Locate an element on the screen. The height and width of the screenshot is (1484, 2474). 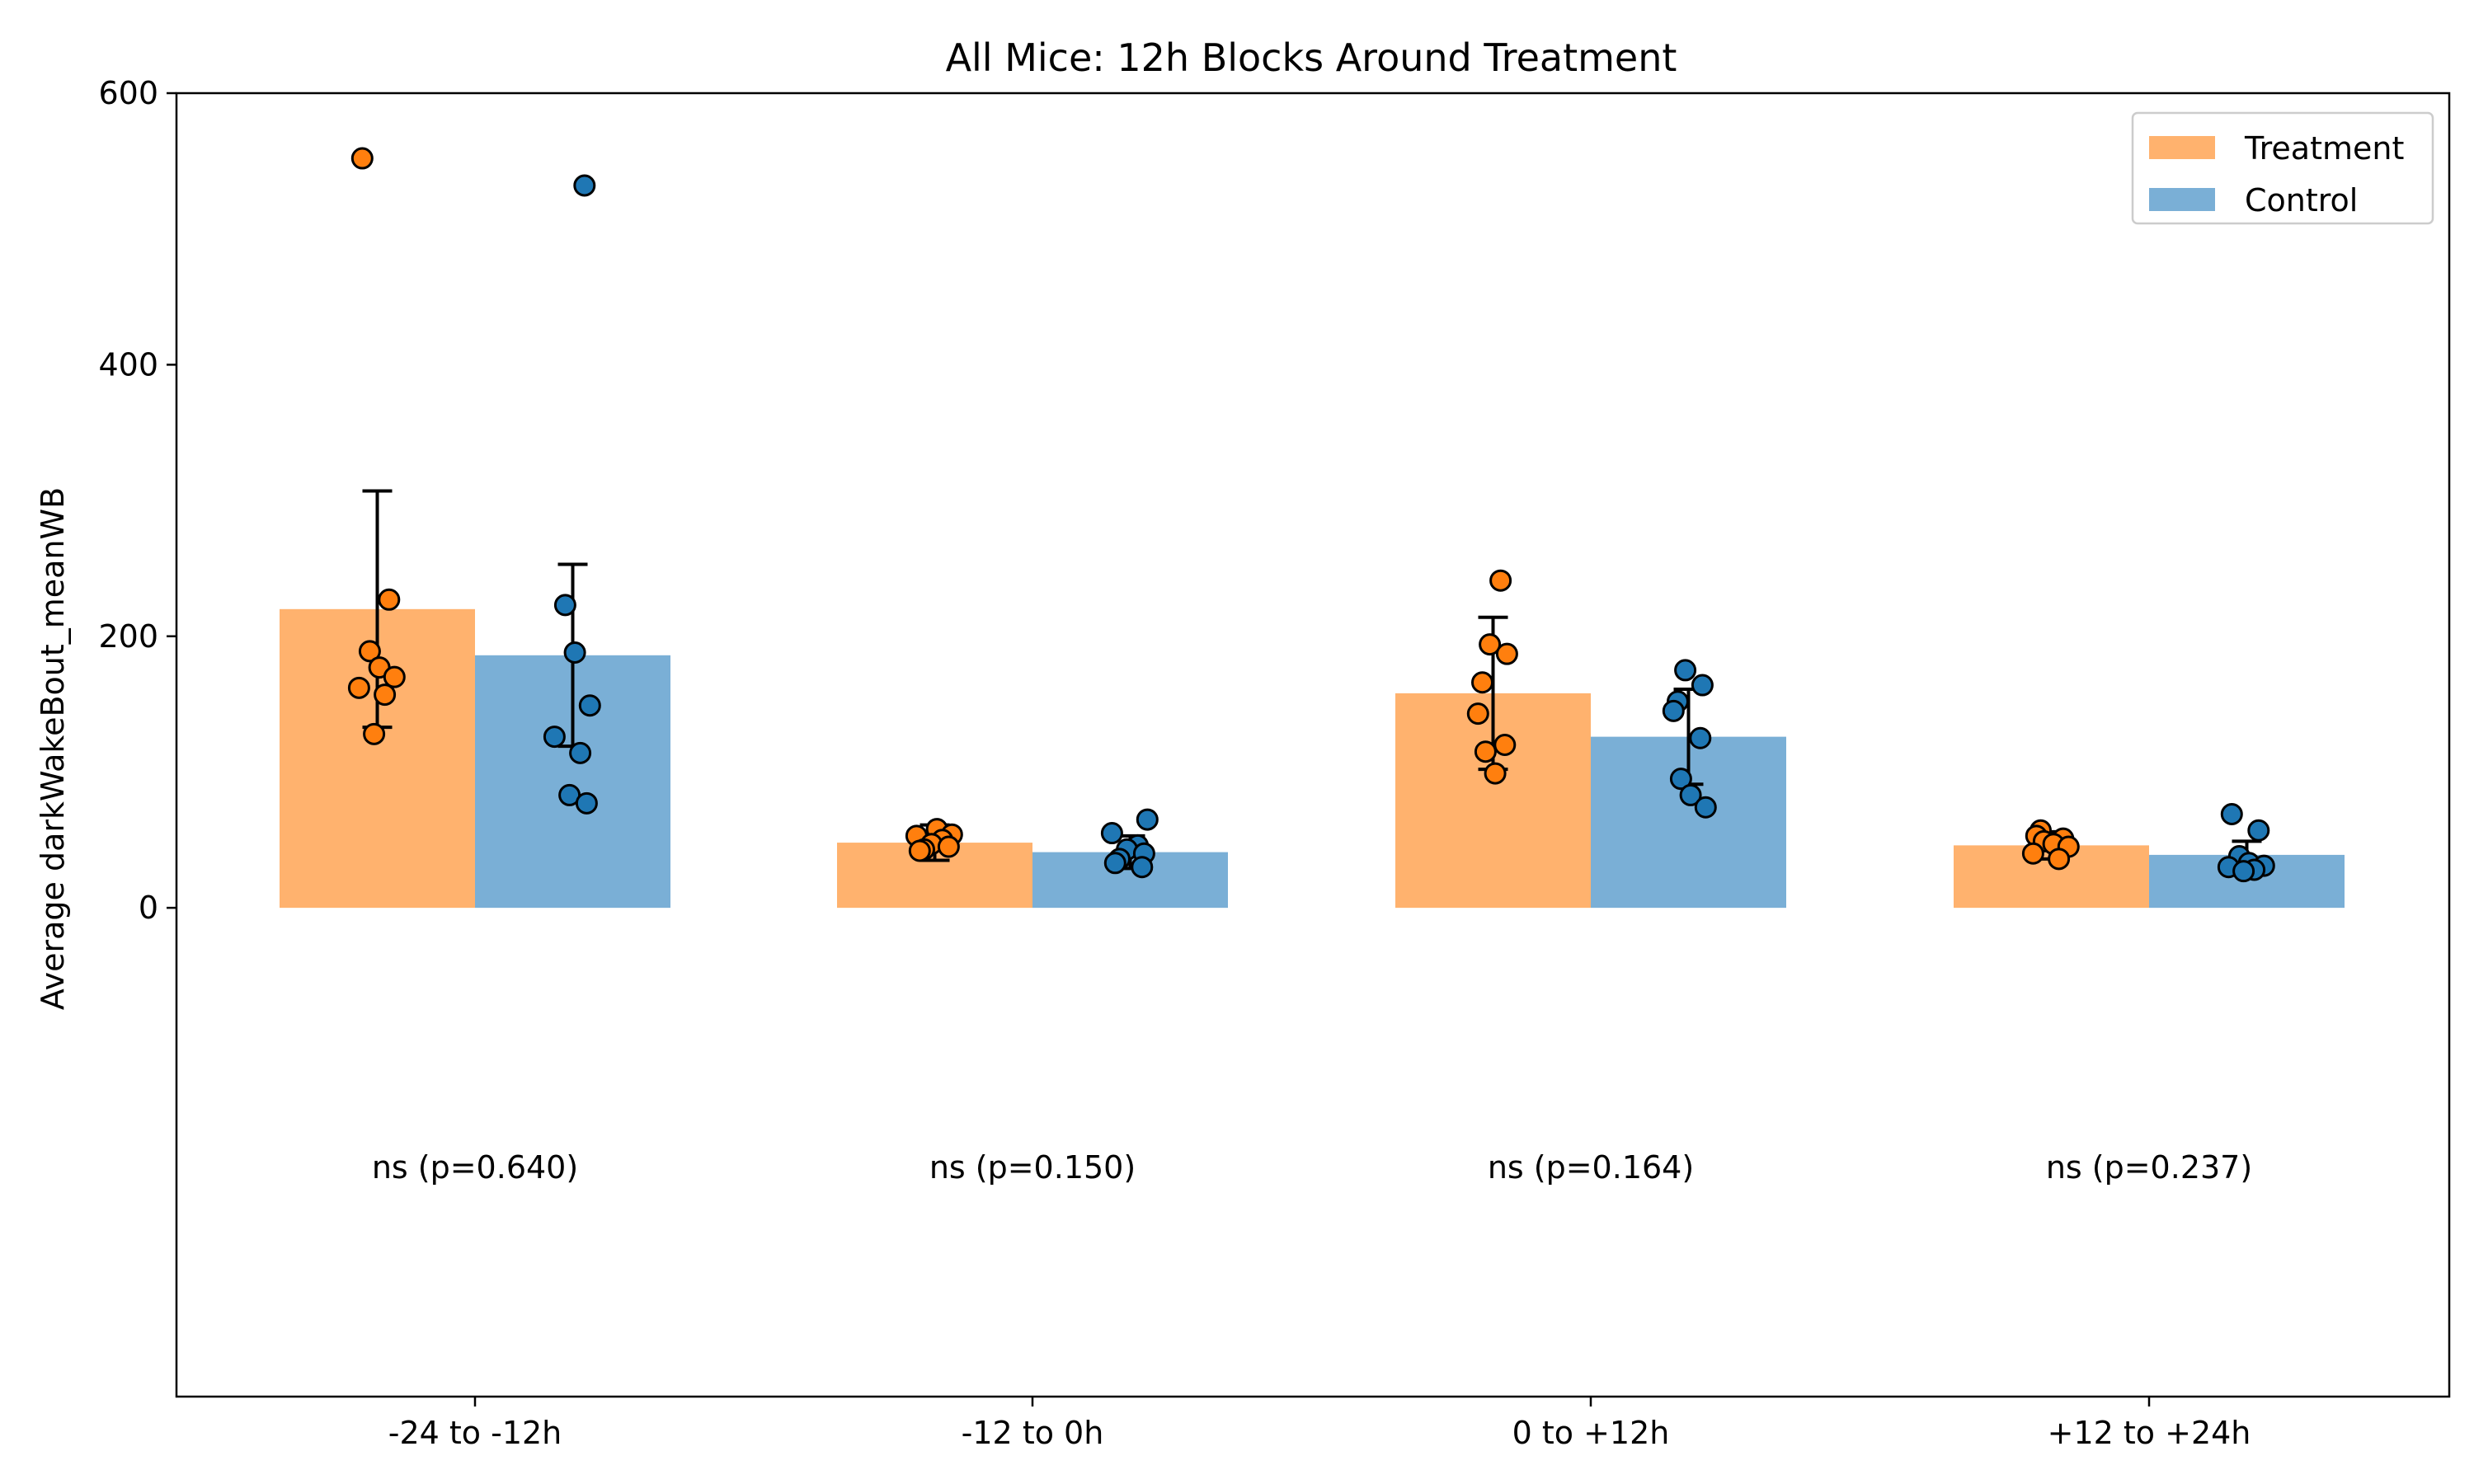
legend-label-treatment: Treatment is located at coordinates (2324, 148).